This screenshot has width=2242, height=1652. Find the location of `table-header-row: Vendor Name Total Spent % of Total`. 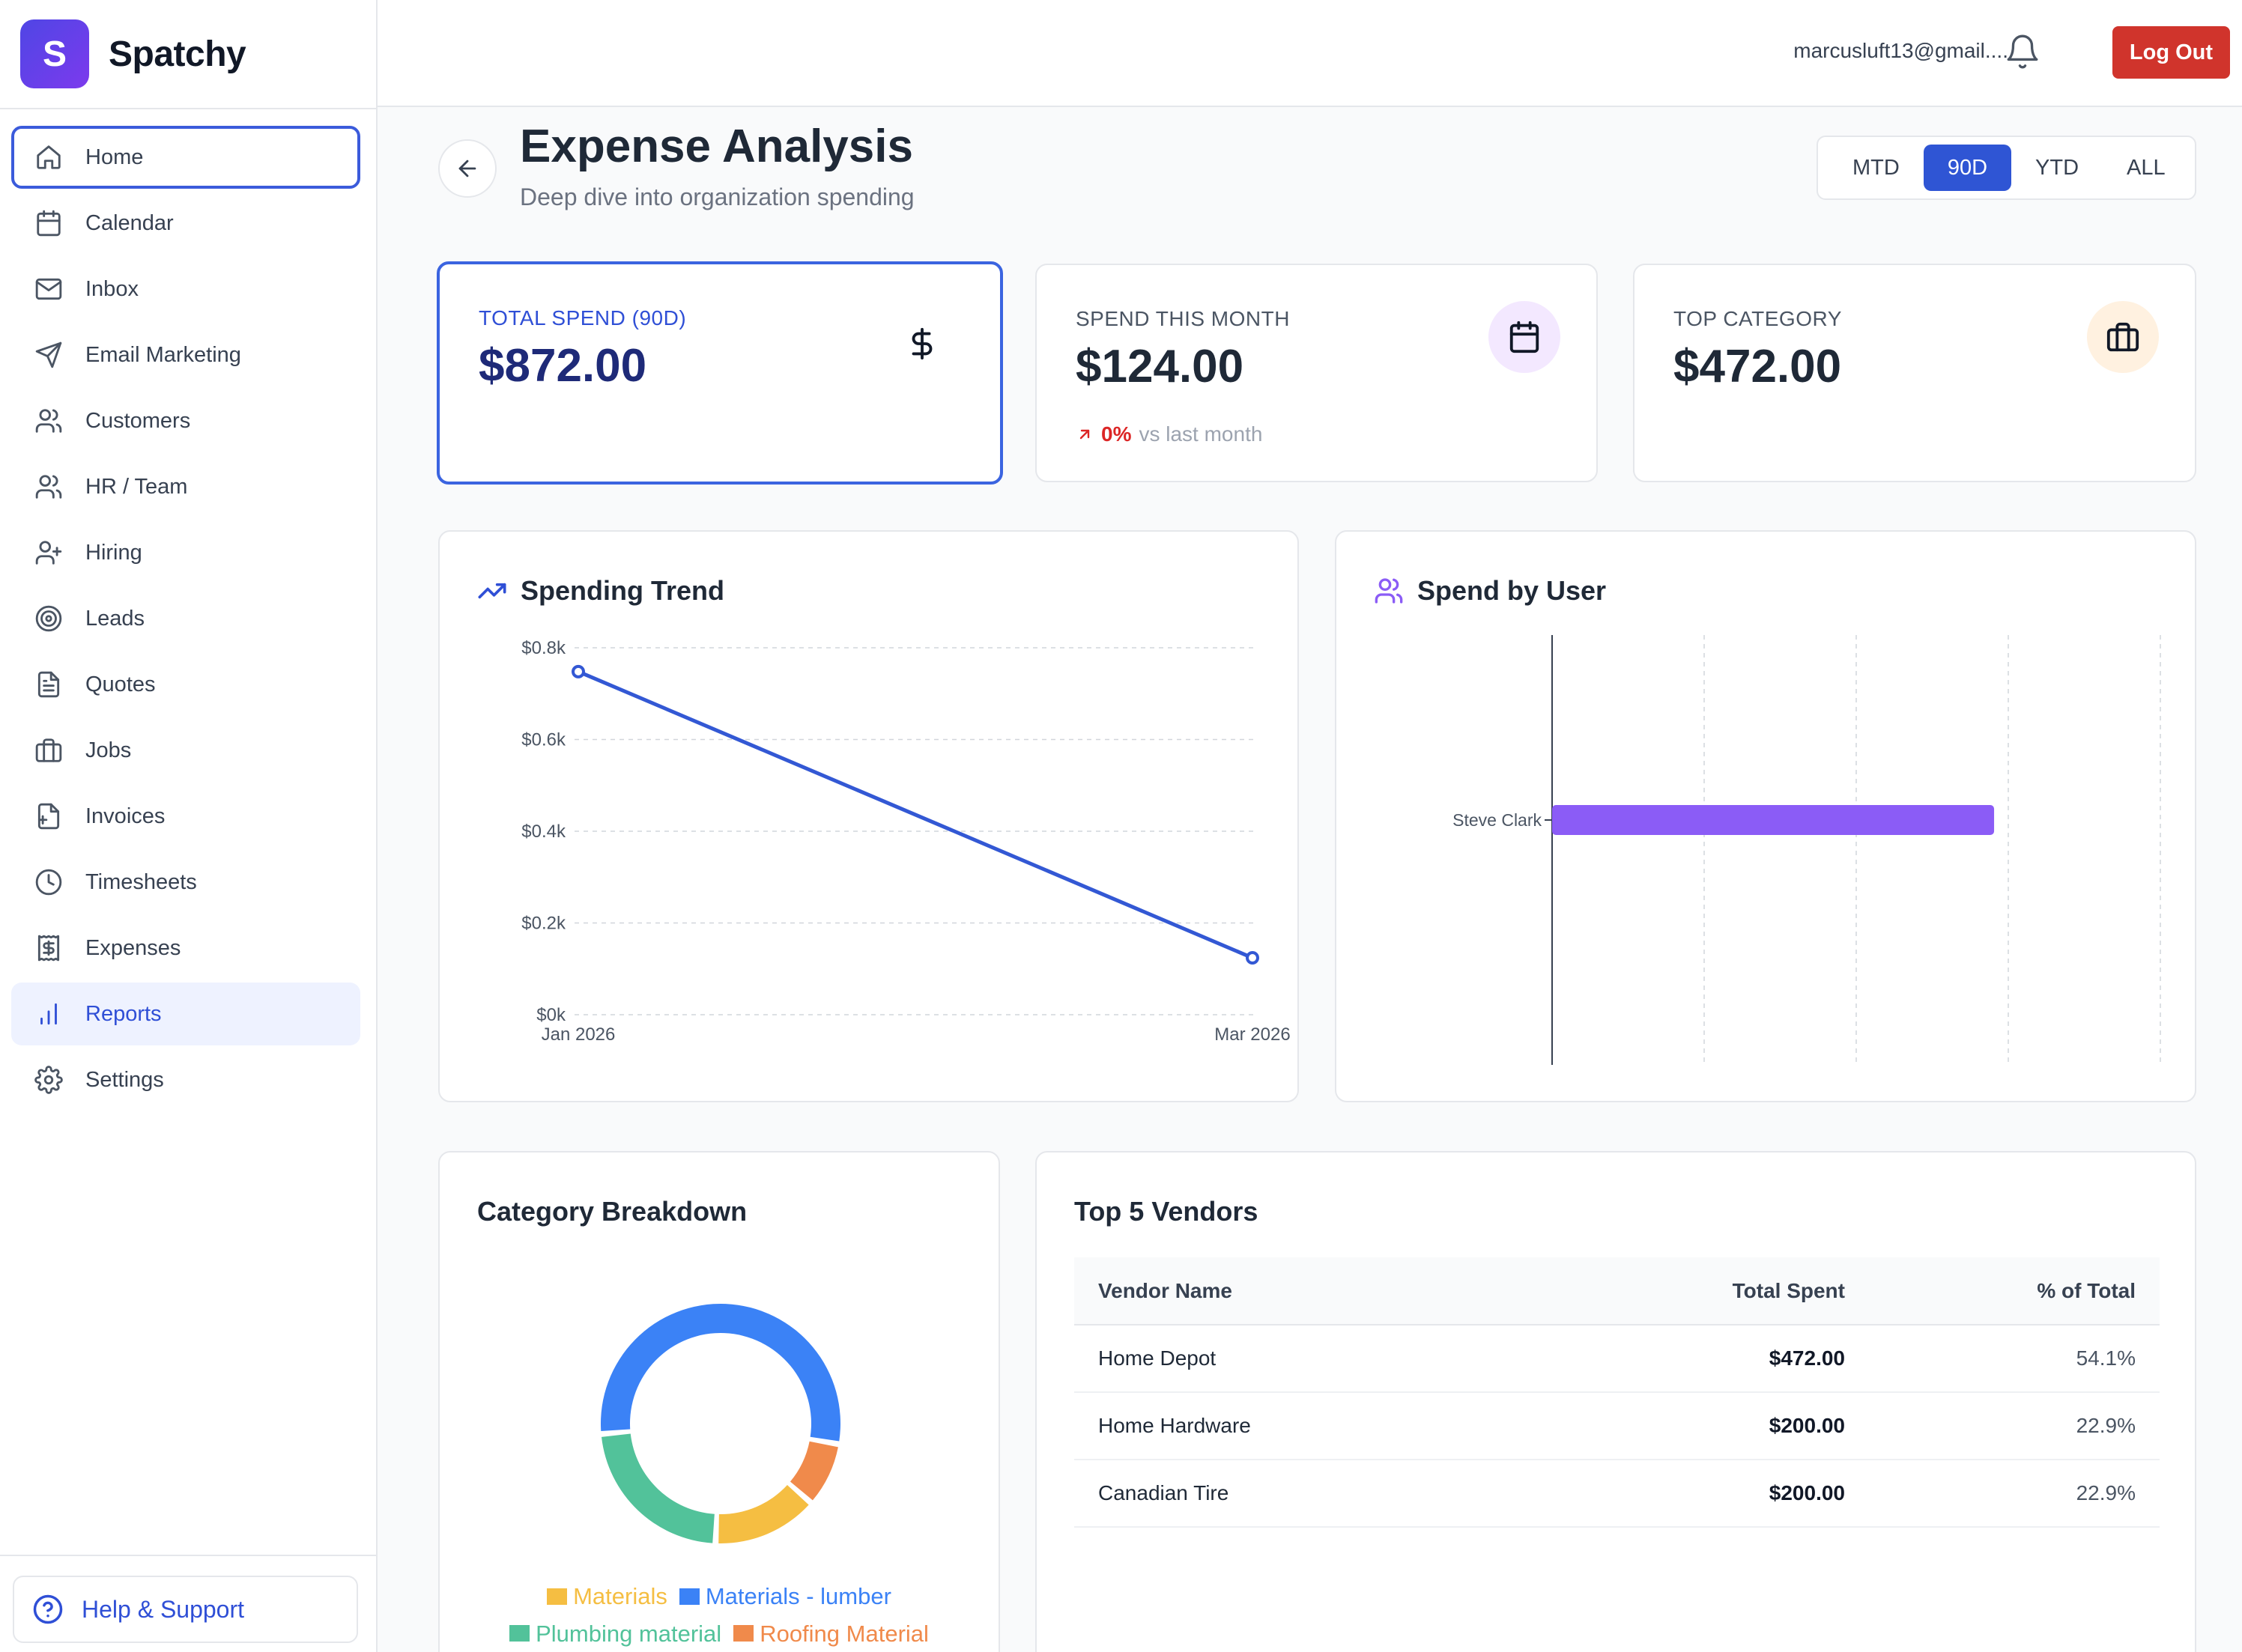

table-header-row: Vendor Name Total Spent % of Total is located at coordinates (1617, 1291).